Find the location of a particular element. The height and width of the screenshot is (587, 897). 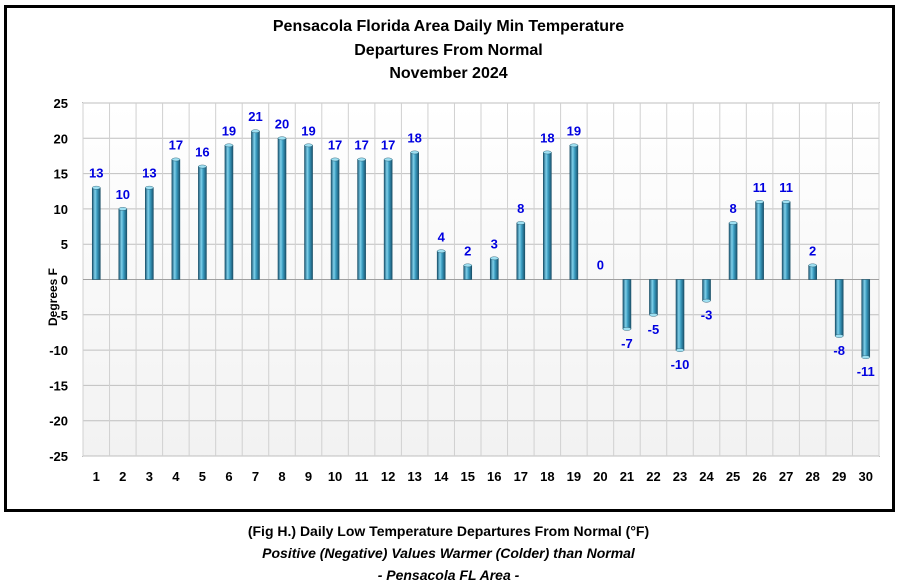

x-tick-label: 7 is located at coordinates (255, 476).